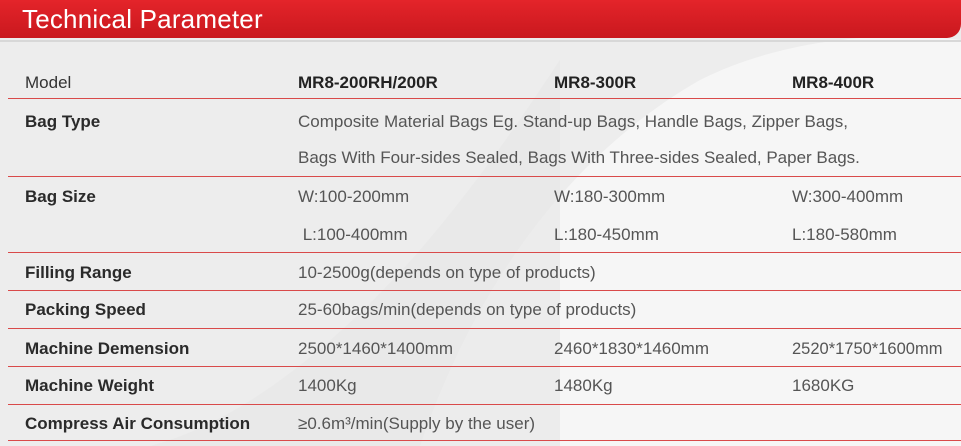  What do you see at coordinates (107, 348) in the screenshot?
I see `machine-dimension-label: Machine Demension` at bounding box center [107, 348].